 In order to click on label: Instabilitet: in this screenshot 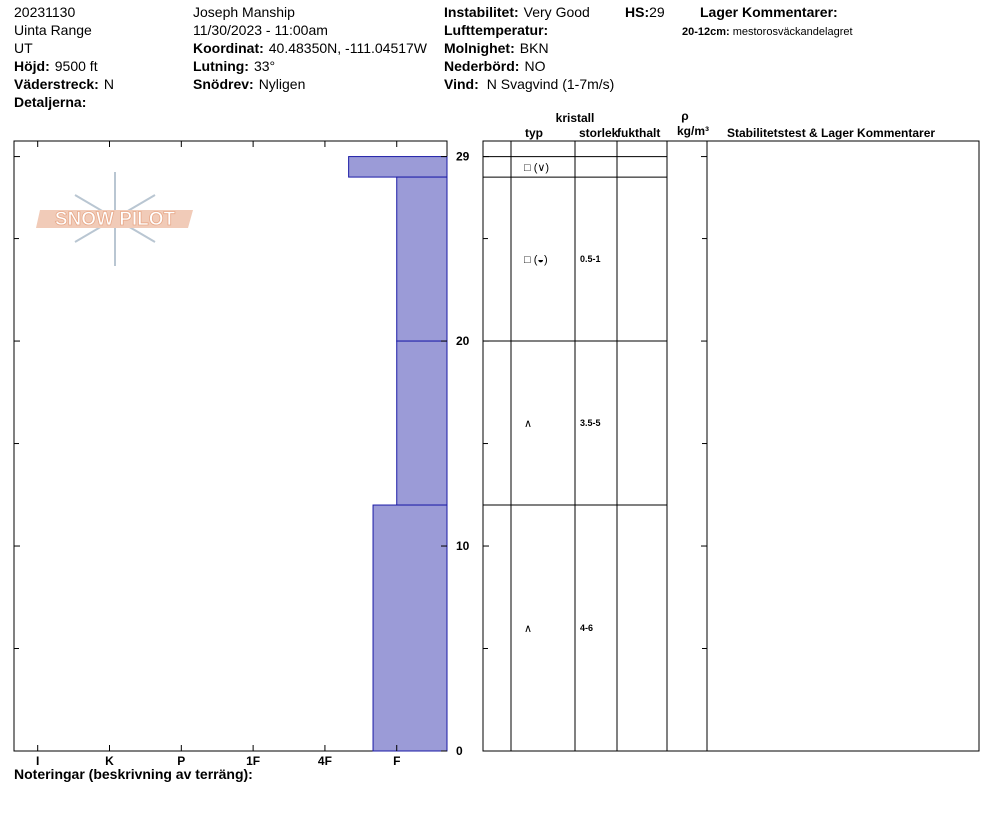, I will do `click(481, 12)`.